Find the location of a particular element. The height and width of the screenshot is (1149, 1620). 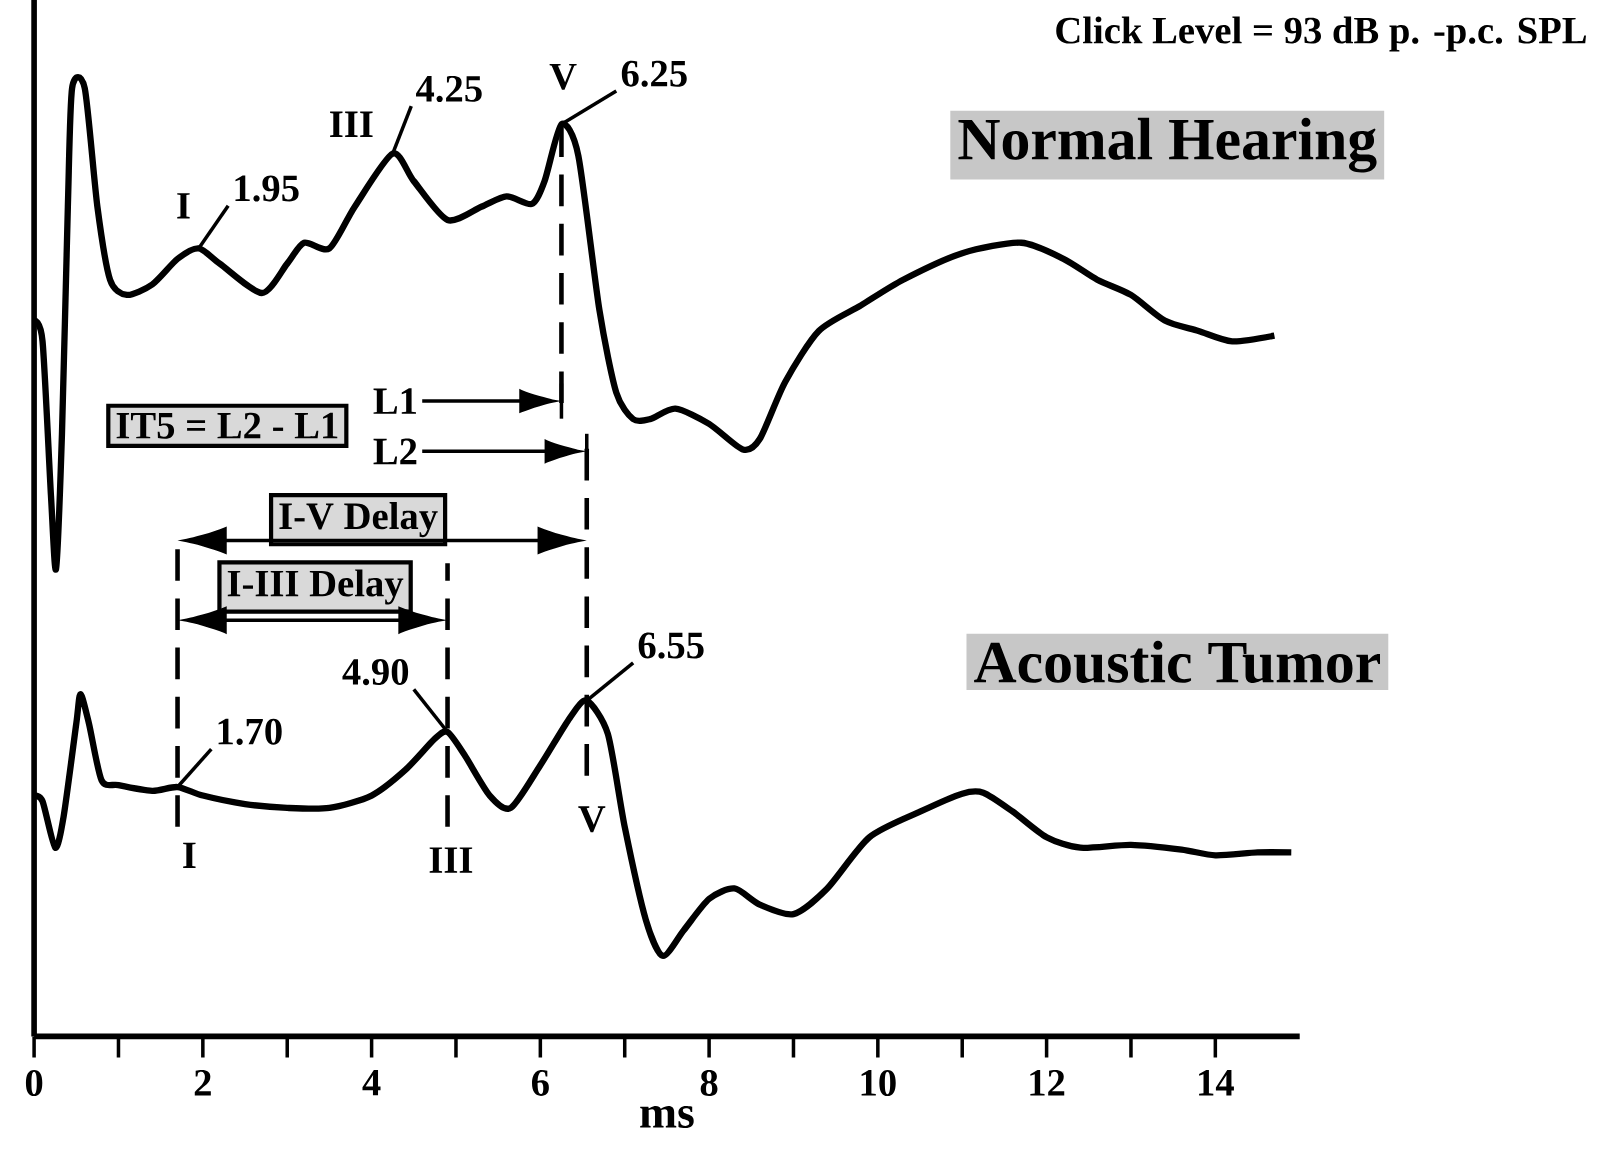

annotation: 6.55 is located at coordinates (671, 645).